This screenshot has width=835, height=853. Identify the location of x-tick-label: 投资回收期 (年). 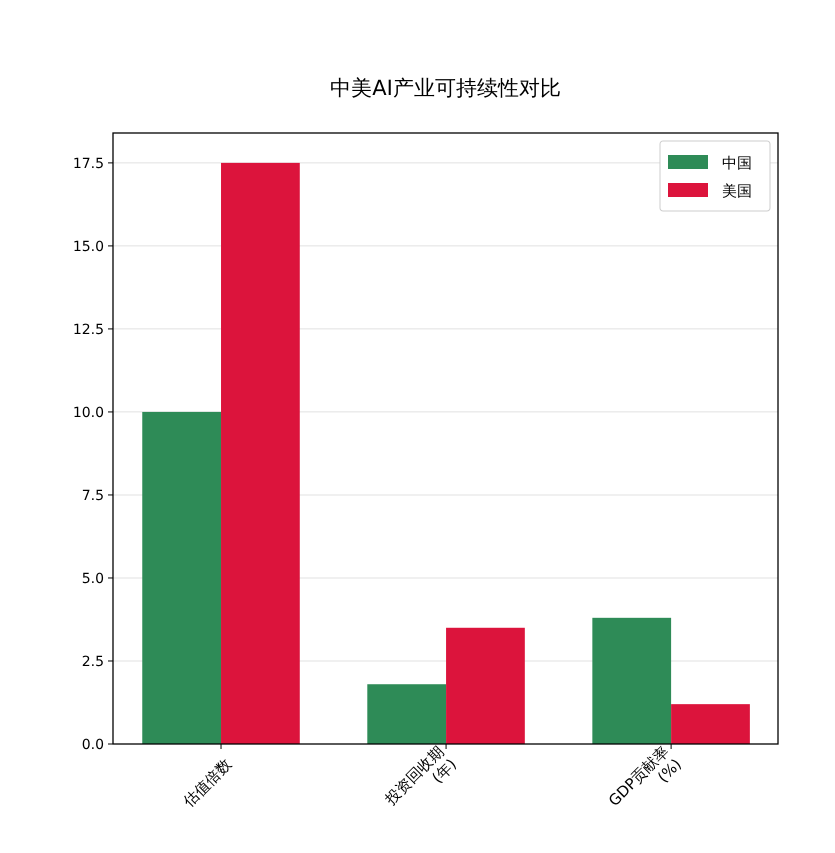
(420, 775).